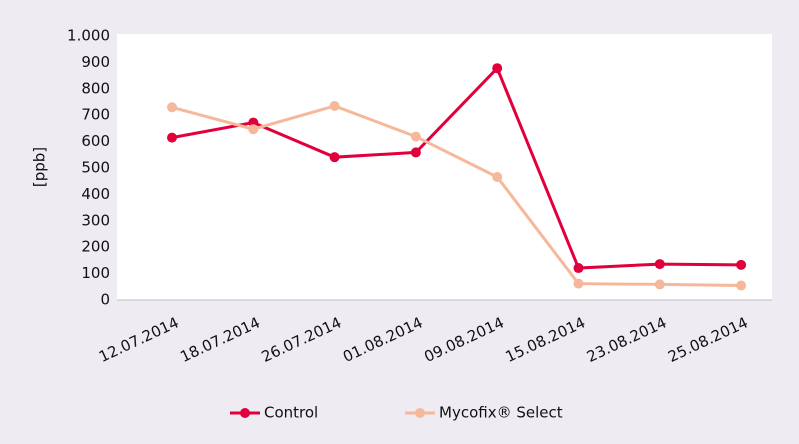 The image size is (799, 444). What do you see at coordinates (105, 300) in the screenshot?
I see `y-tick-label: 0` at bounding box center [105, 300].